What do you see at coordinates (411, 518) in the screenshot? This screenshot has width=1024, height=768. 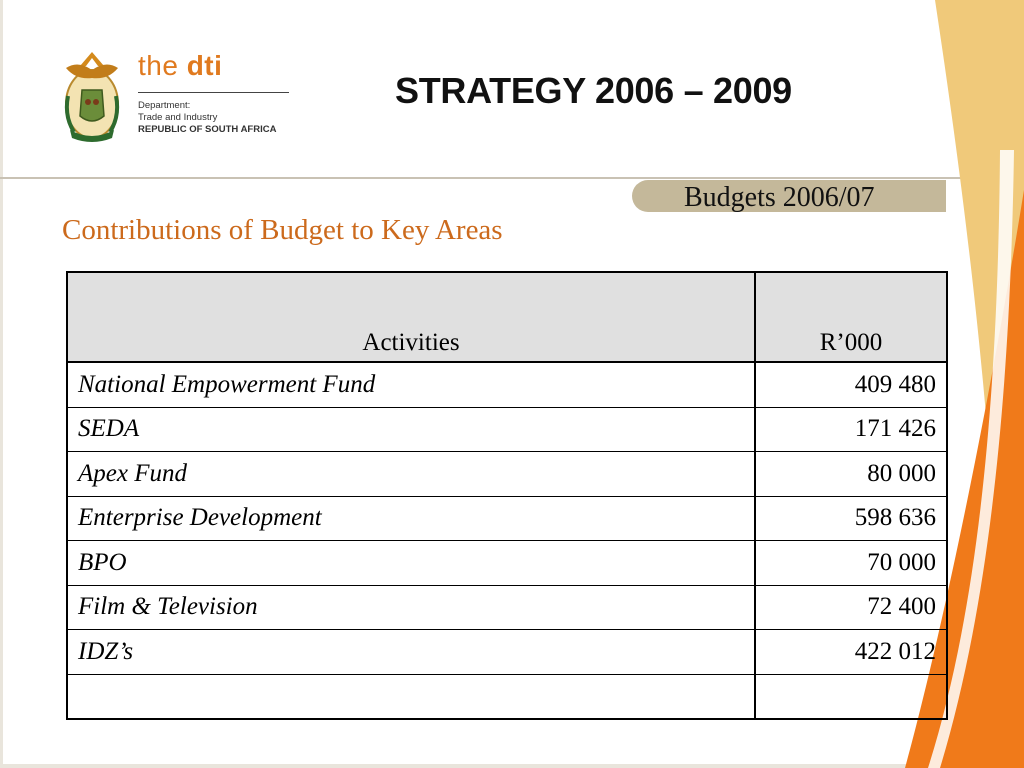 I see `activity-cell: Enterprise Development` at bounding box center [411, 518].